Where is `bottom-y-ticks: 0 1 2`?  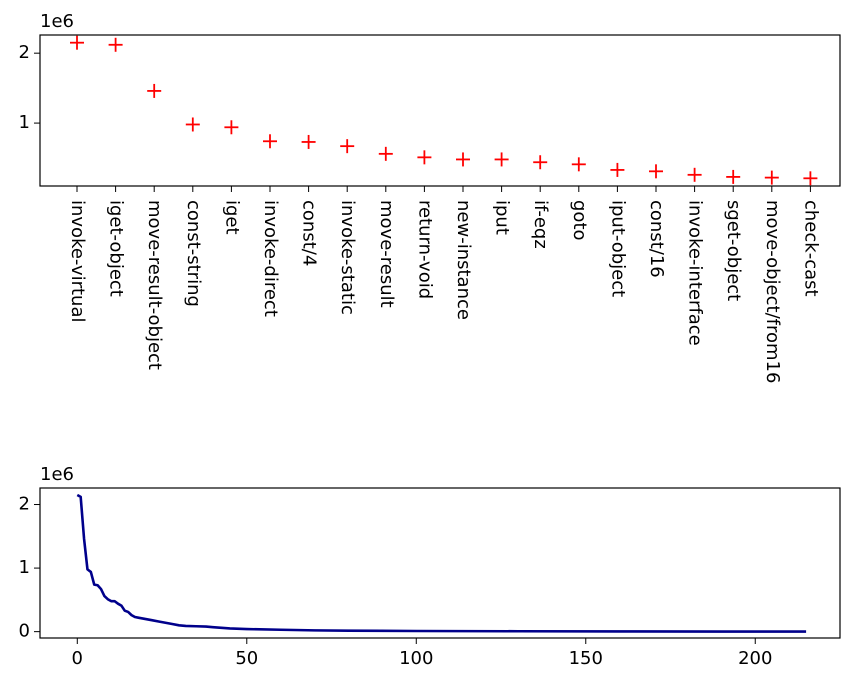
bottom-y-ticks: 0 1 2 is located at coordinates (29, 568).